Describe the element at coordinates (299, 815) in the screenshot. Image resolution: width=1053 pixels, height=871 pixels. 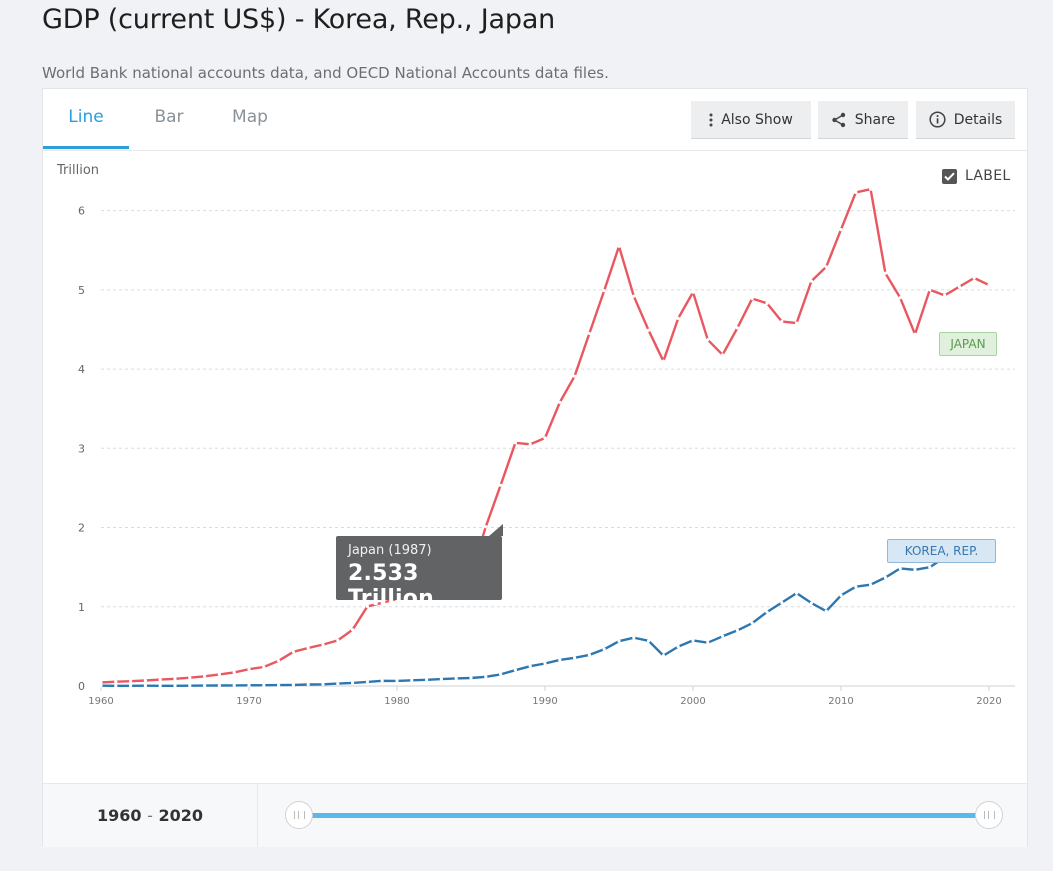
I see `range-slider-start-handle` at that location.